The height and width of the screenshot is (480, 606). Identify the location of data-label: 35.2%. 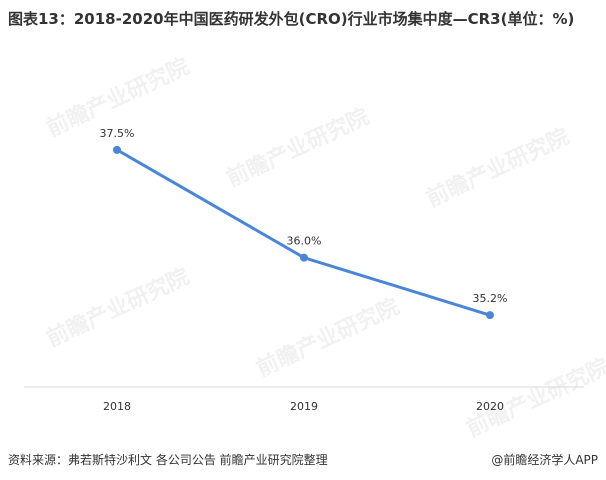
(490, 298).